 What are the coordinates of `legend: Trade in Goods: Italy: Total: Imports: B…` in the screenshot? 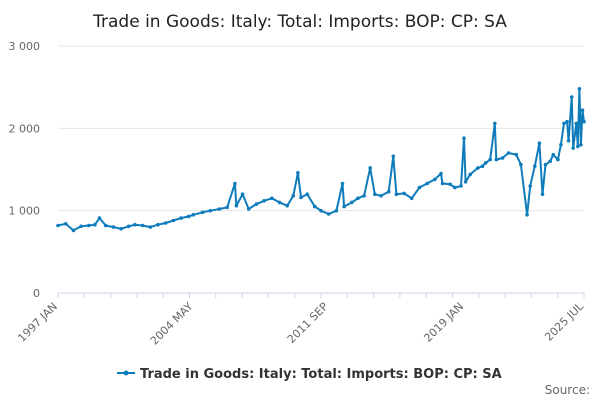 It's located at (309, 374).